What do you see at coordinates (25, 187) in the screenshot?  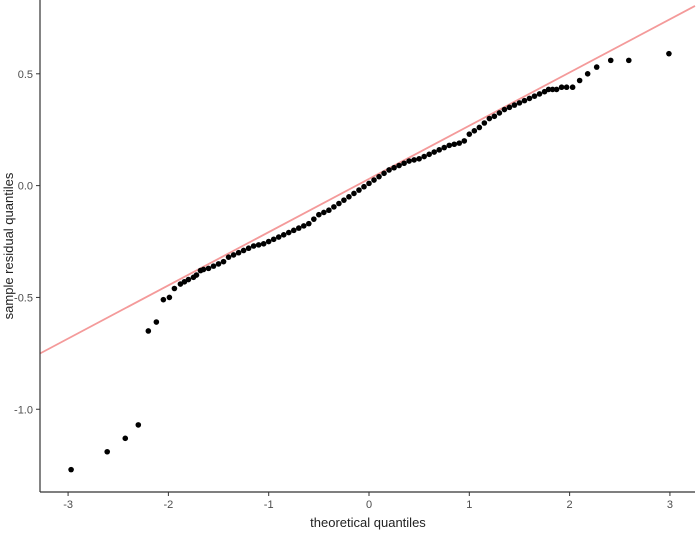 I see `y-tick-label: 0.0` at bounding box center [25, 187].